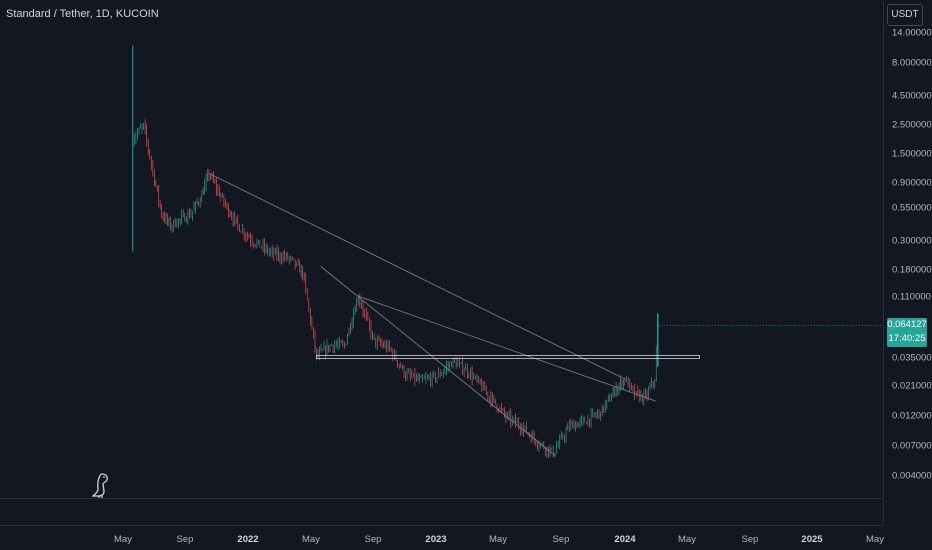  What do you see at coordinates (812, 539) in the screenshot?
I see `x-tick-year: 2025` at bounding box center [812, 539].